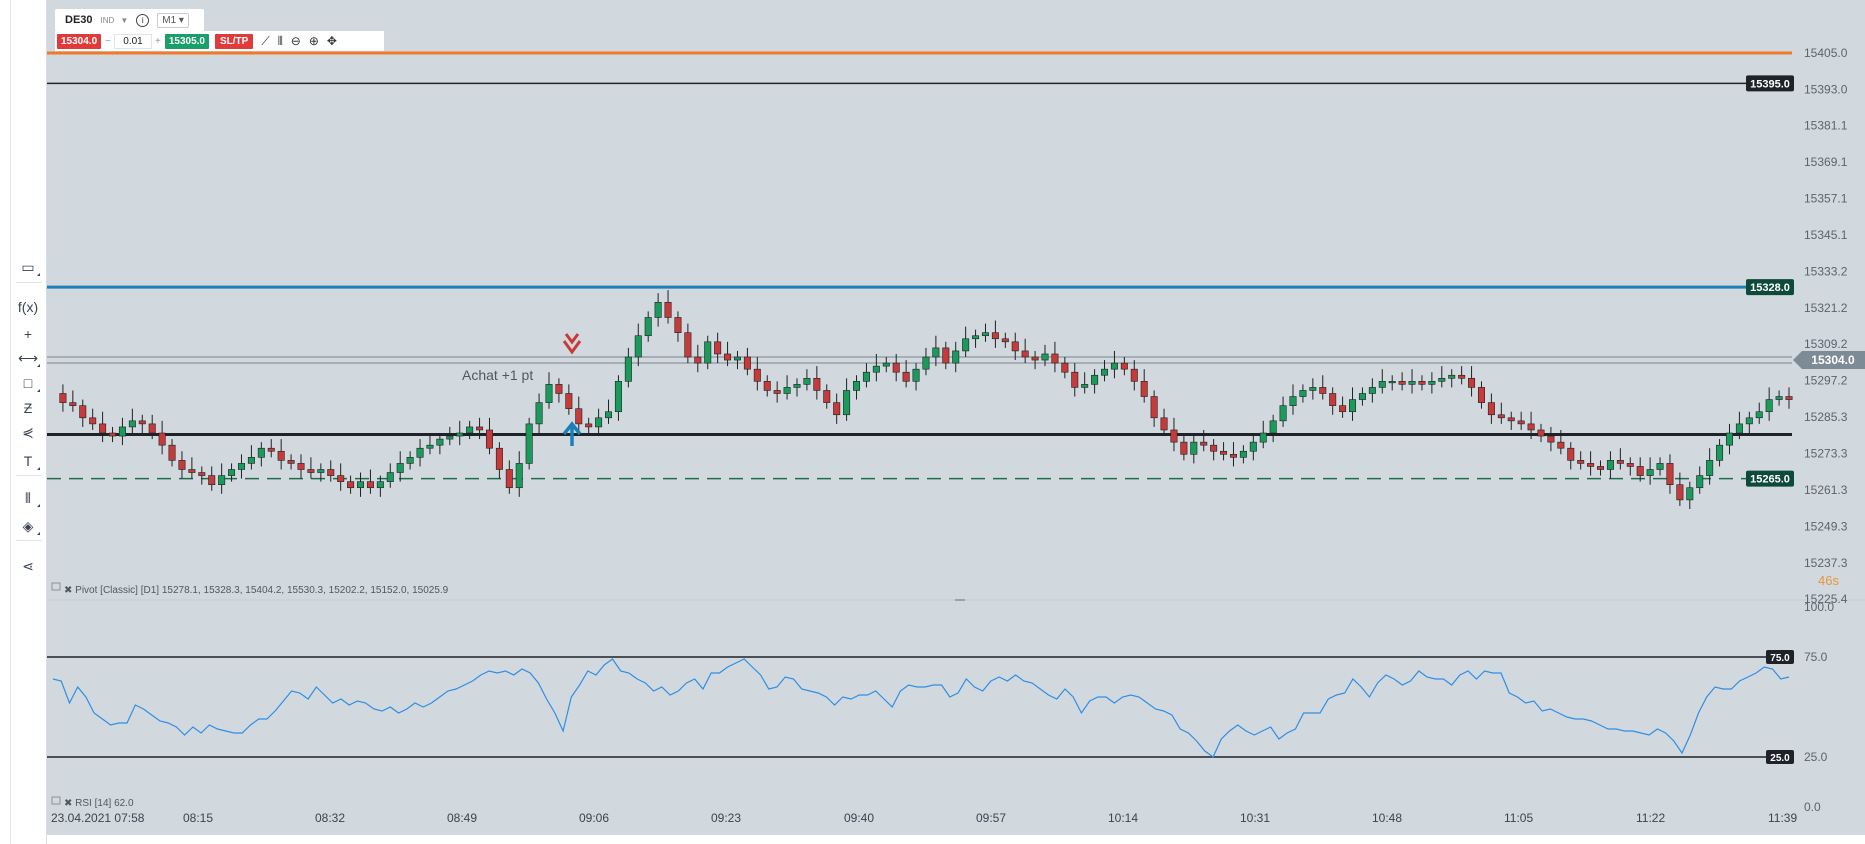  I want to click on level-price-label: 15328.0, so click(1770, 288).